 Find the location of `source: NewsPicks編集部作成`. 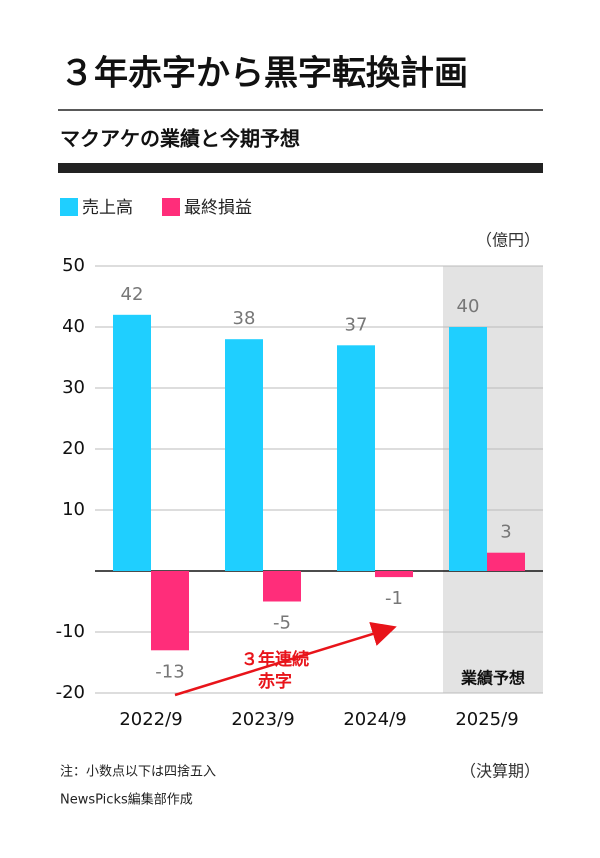

source: NewsPicks編集部作成 is located at coordinates (126, 800).